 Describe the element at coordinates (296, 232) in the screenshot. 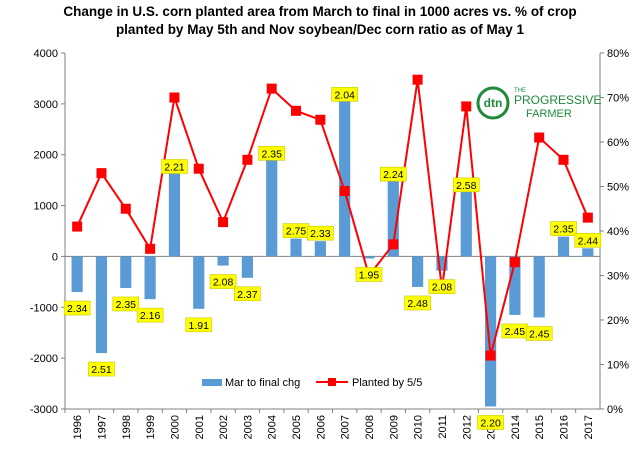

I see `ratio-label-text: 2.75` at that location.